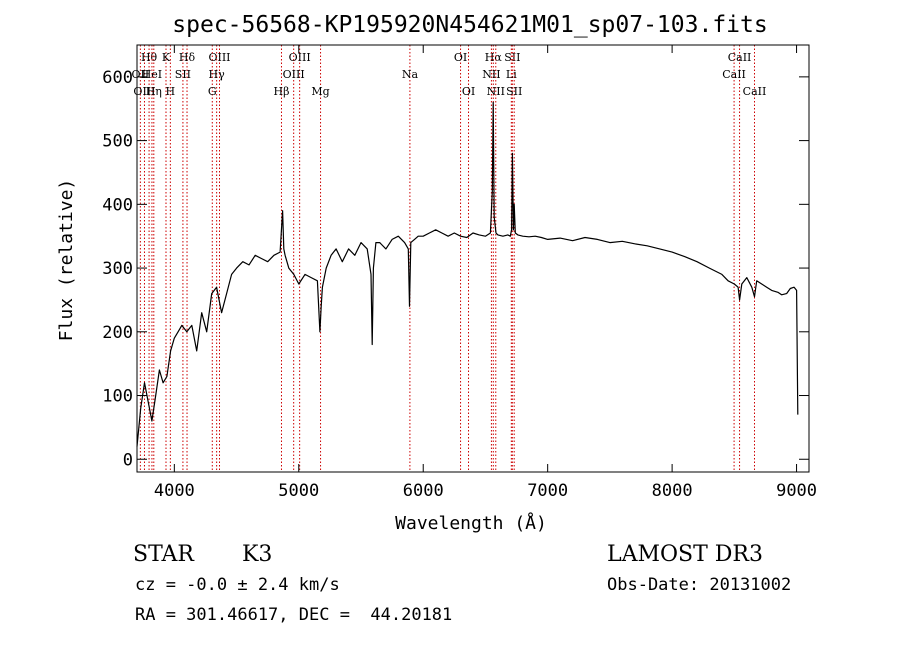  I want to click on marker-label-3: HeI, so click(152, 74).